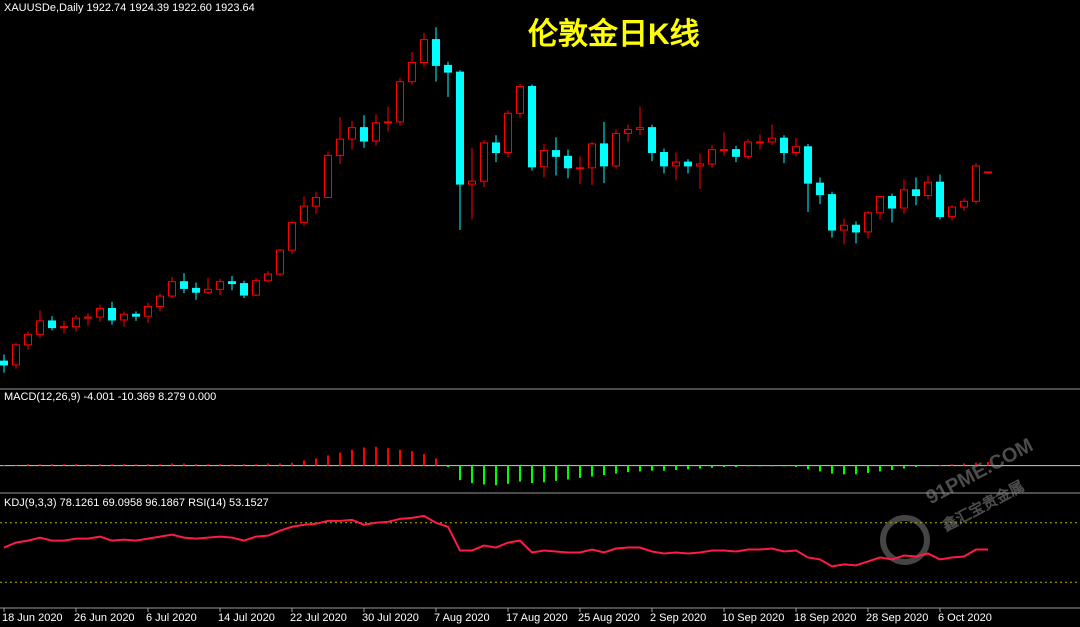  What do you see at coordinates (171, 618) in the screenshot?
I see `x-tick-label: 6 Jul 2020` at bounding box center [171, 618].